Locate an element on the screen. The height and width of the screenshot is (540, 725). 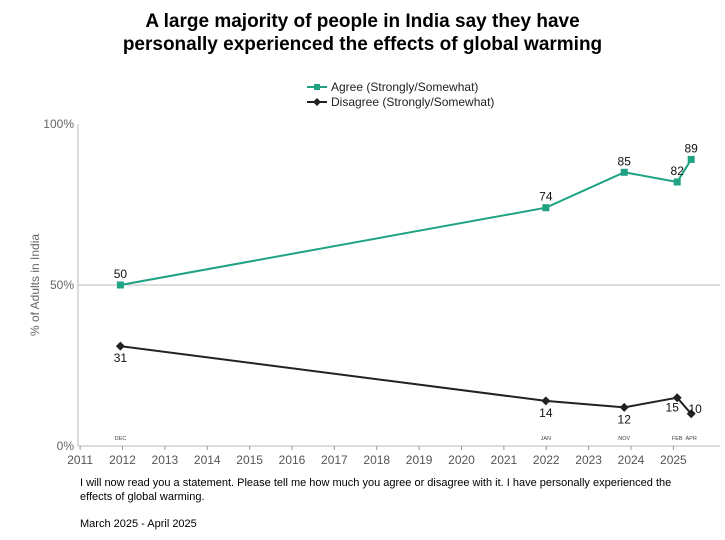
legend-item-agree: Agree (Strongly/Somewhat) is located at coordinates (392, 87).